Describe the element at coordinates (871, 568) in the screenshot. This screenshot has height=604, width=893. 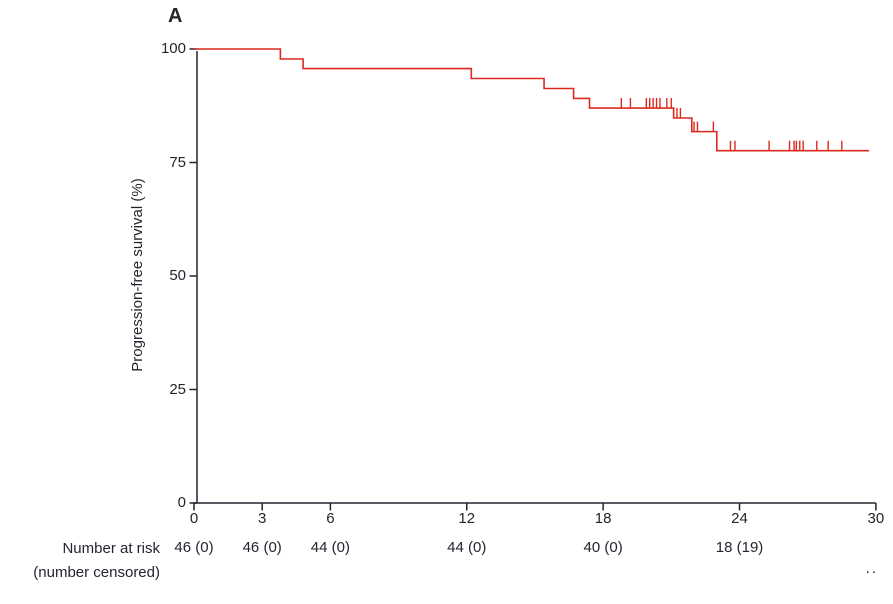
I see `continuation-dots: ..` at that location.